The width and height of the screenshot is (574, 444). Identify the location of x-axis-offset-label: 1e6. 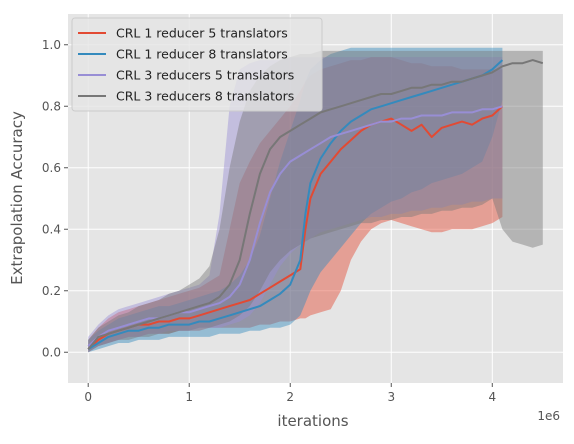
(548, 416).